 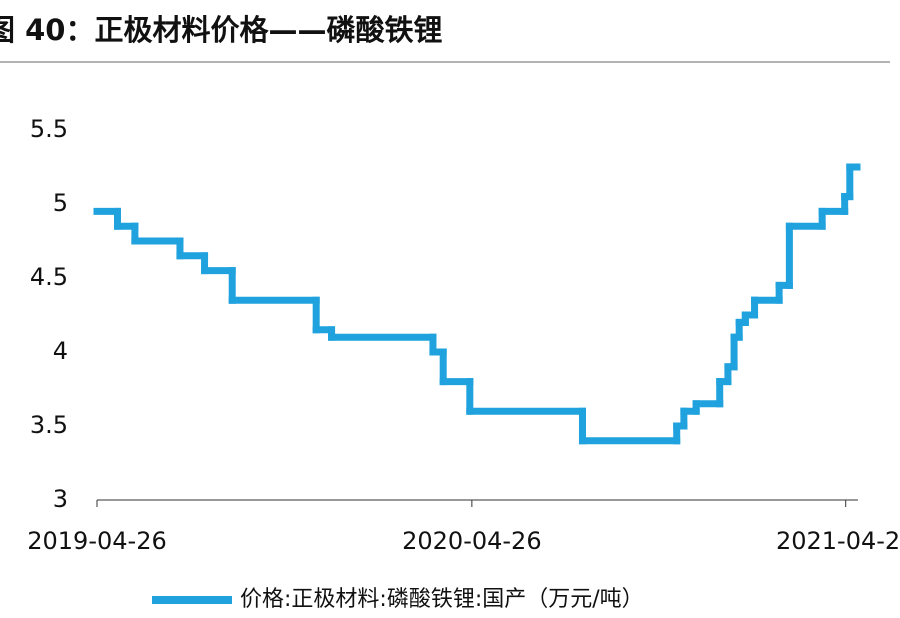 What do you see at coordinates (60, 203) in the screenshot?
I see `y-tick-label: 5` at bounding box center [60, 203].